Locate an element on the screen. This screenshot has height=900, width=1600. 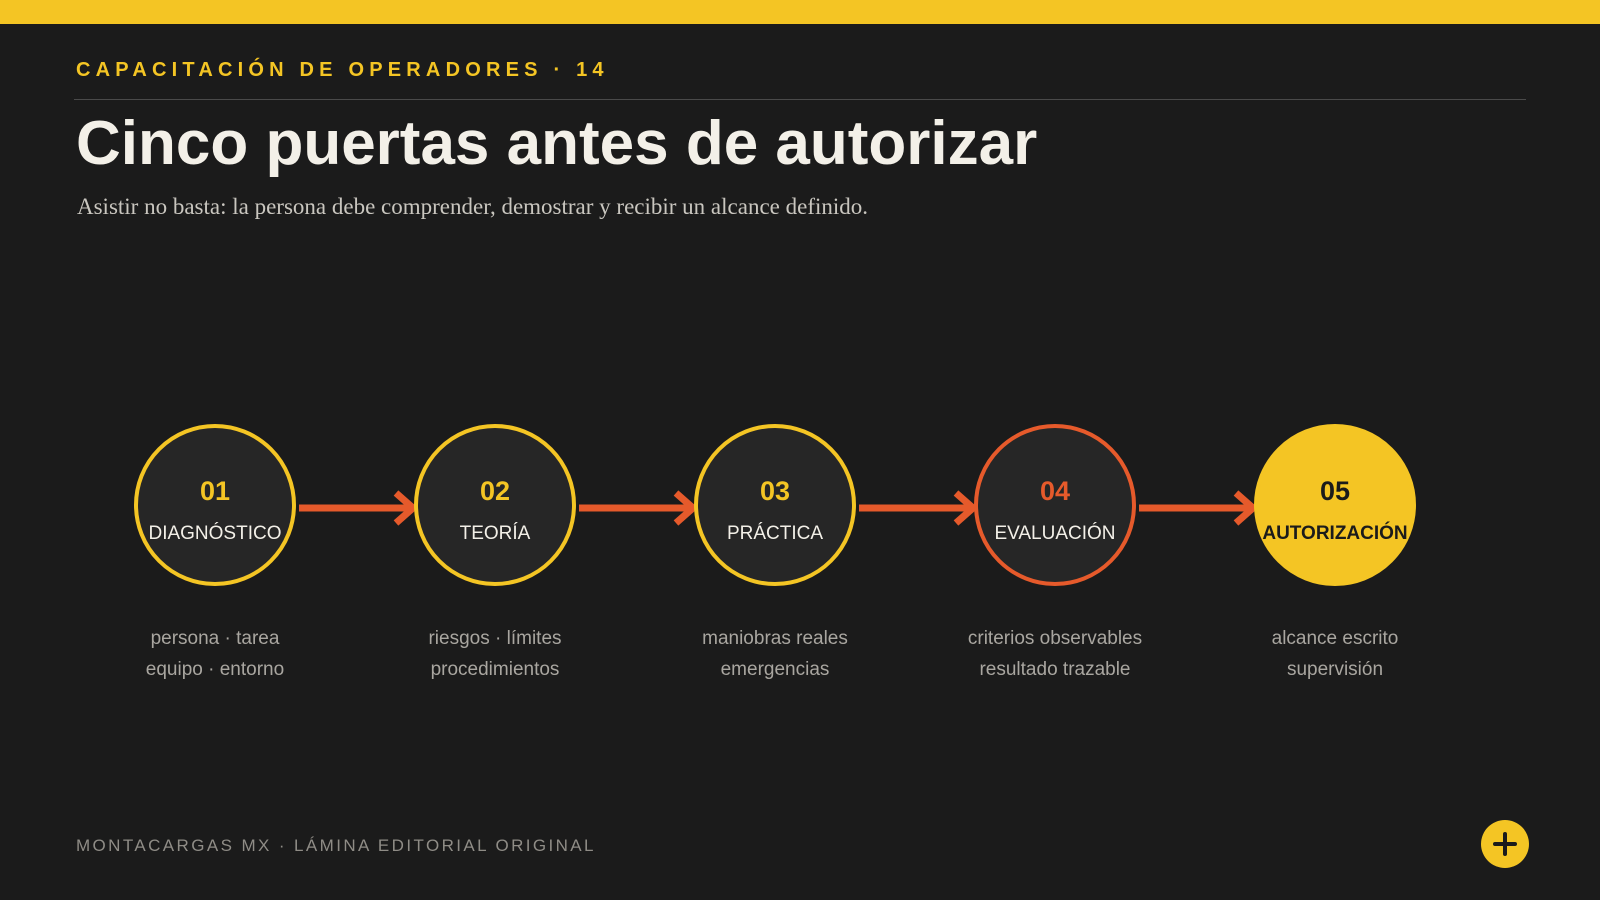
add-button is located at coordinates (1505, 844).